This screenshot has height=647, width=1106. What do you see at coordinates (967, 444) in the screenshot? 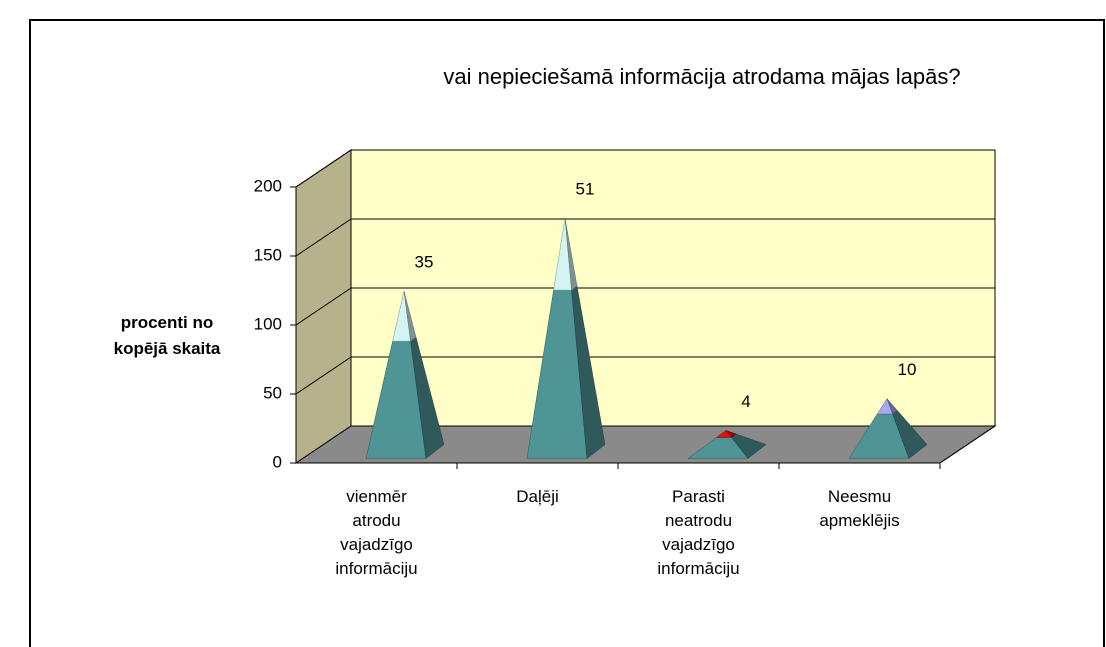
I see `floor-edge` at bounding box center [967, 444].